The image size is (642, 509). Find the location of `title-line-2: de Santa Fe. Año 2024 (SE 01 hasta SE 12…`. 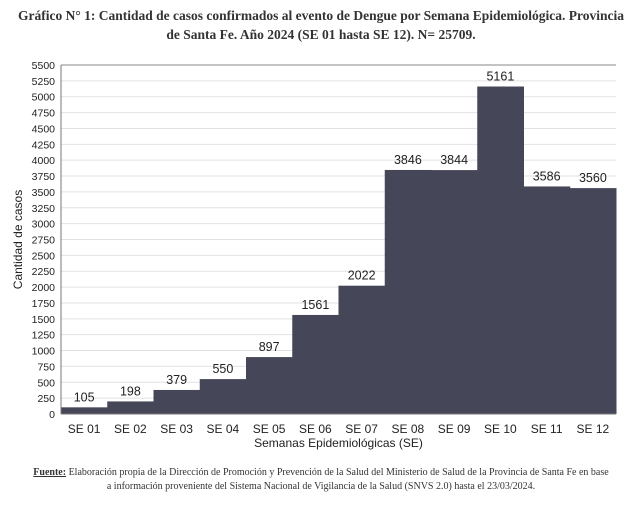

title-line-2: de Santa Fe. Año 2024 (SE 01 hasta SE 12… is located at coordinates (321, 34).